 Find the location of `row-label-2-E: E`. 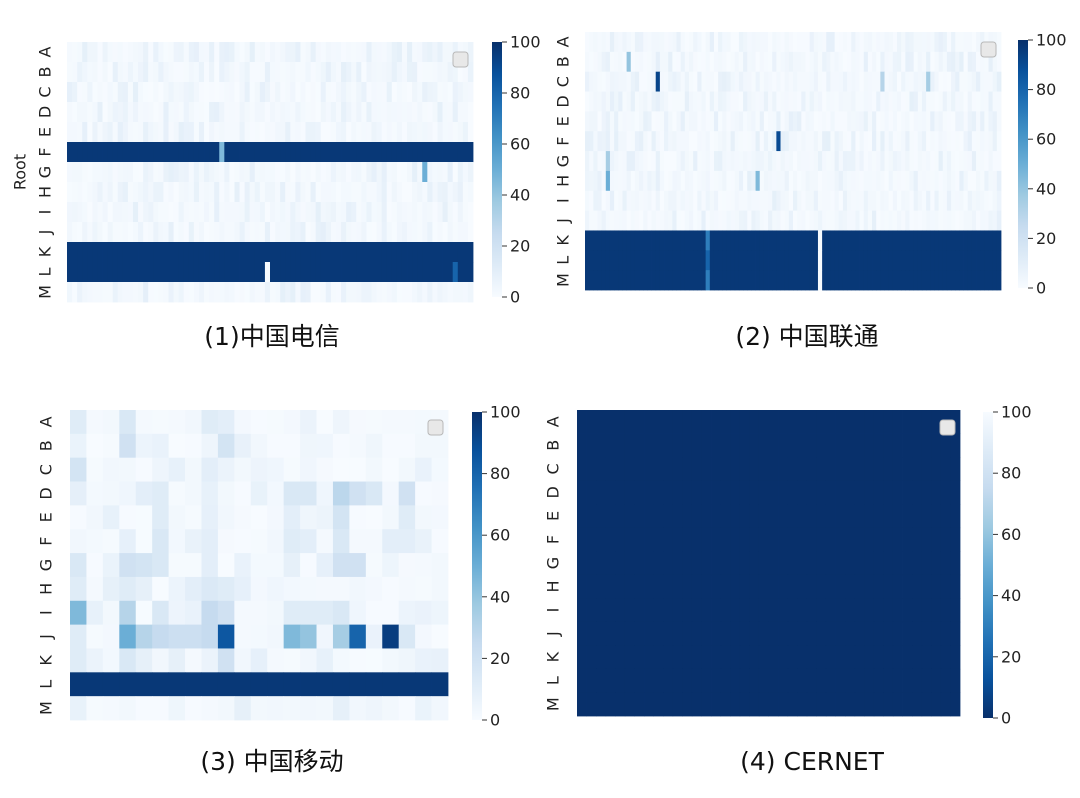

row-label-2-E: E is located at coordinates (563, 121).